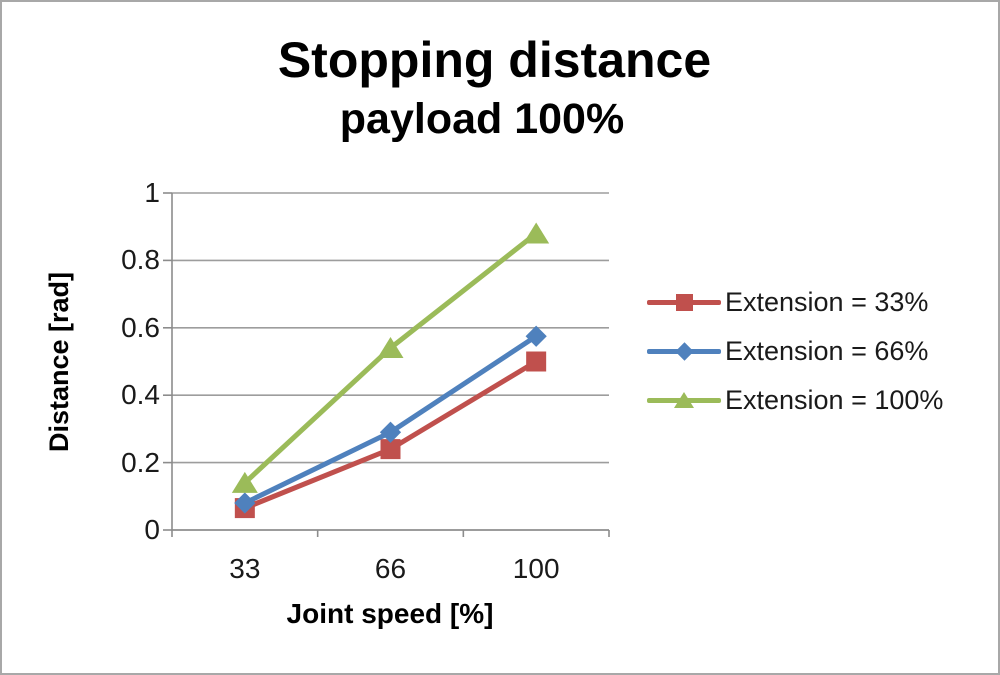 The height and width of the screenshot is (675, 1000). I want to click on legend-item-extension-66: Extension = 66%, so click(795, 351).